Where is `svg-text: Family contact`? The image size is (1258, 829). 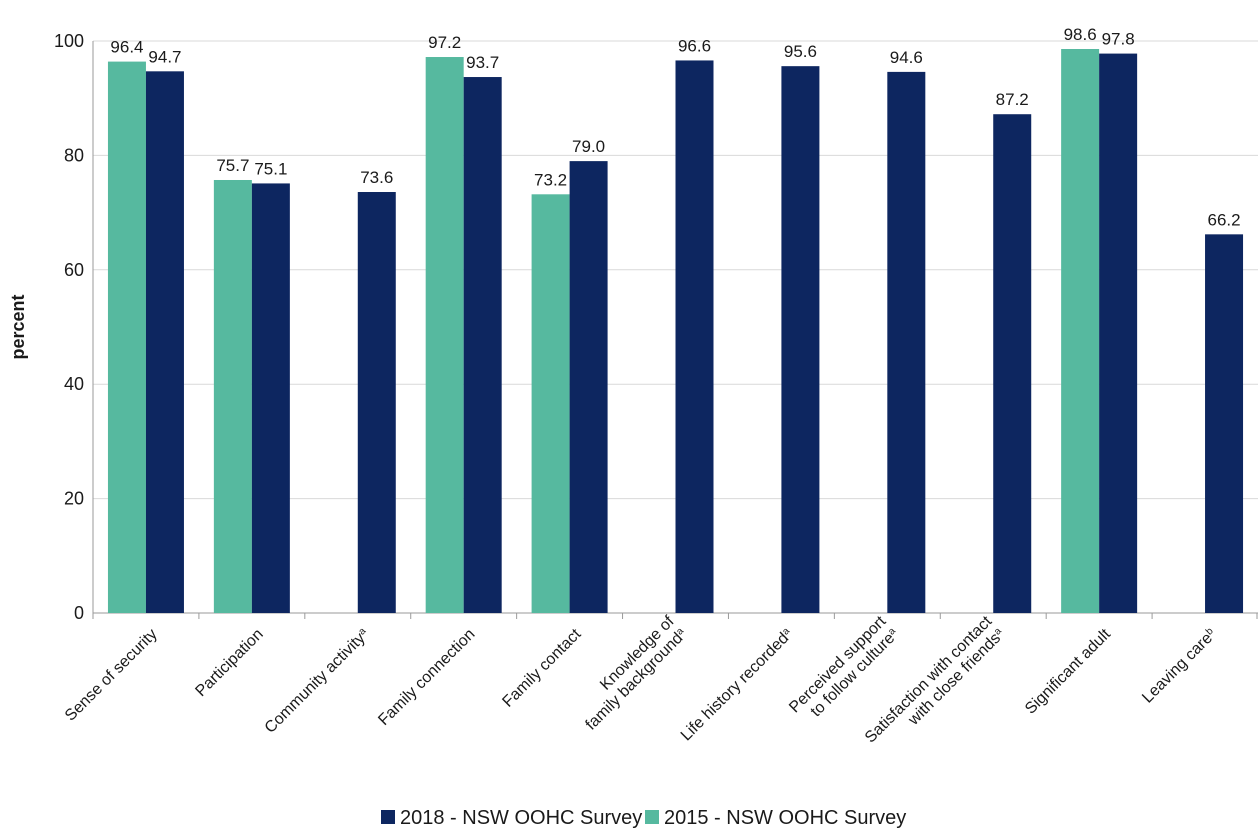
svg-text: Family contact is located at coordinates (541, 667).